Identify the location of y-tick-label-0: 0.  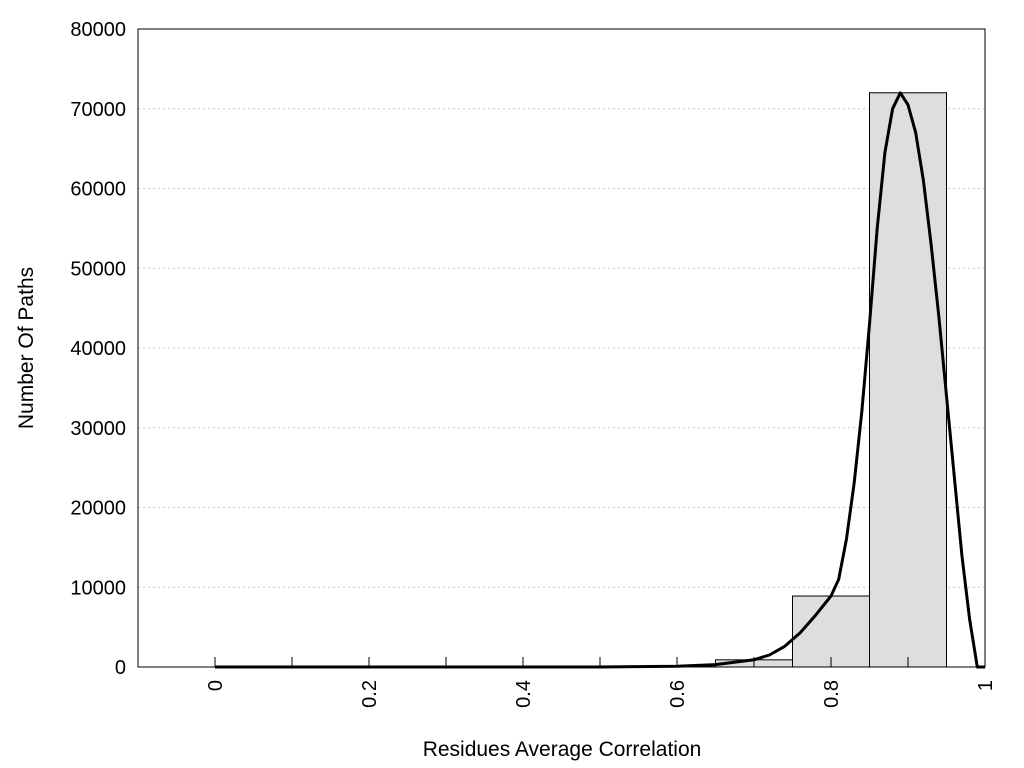
(120, 668).